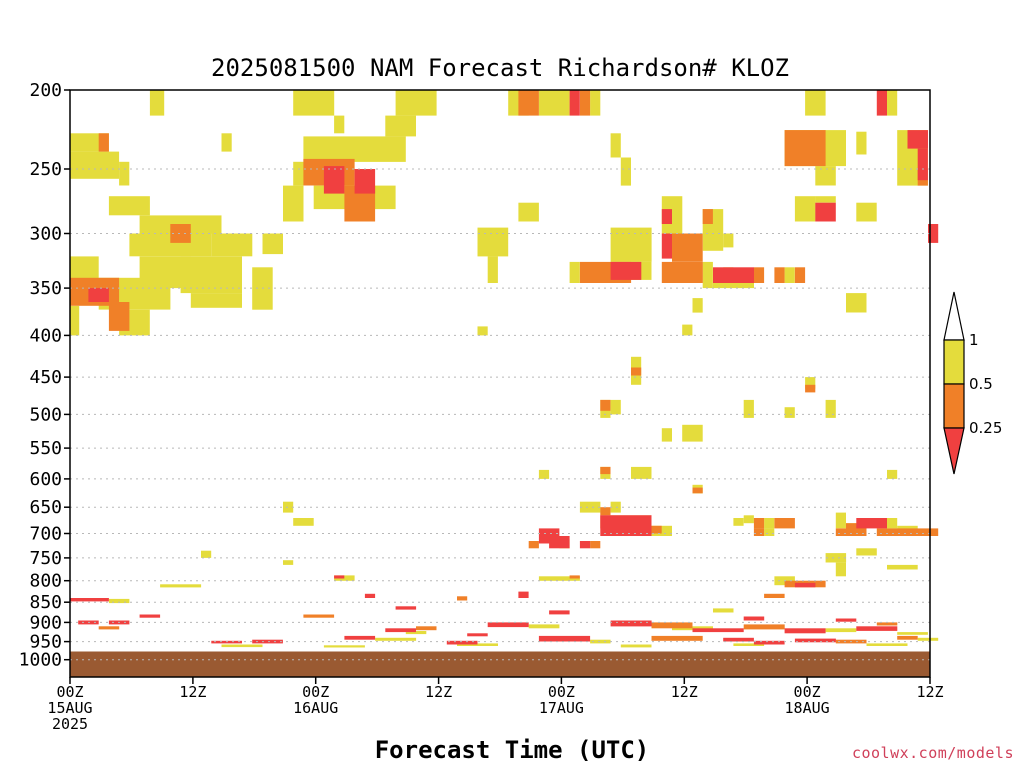  What do you see at coordinates (45, 581) in the screenshot?
I see `y-tick-label: 800` at bounding box center [45, 581].